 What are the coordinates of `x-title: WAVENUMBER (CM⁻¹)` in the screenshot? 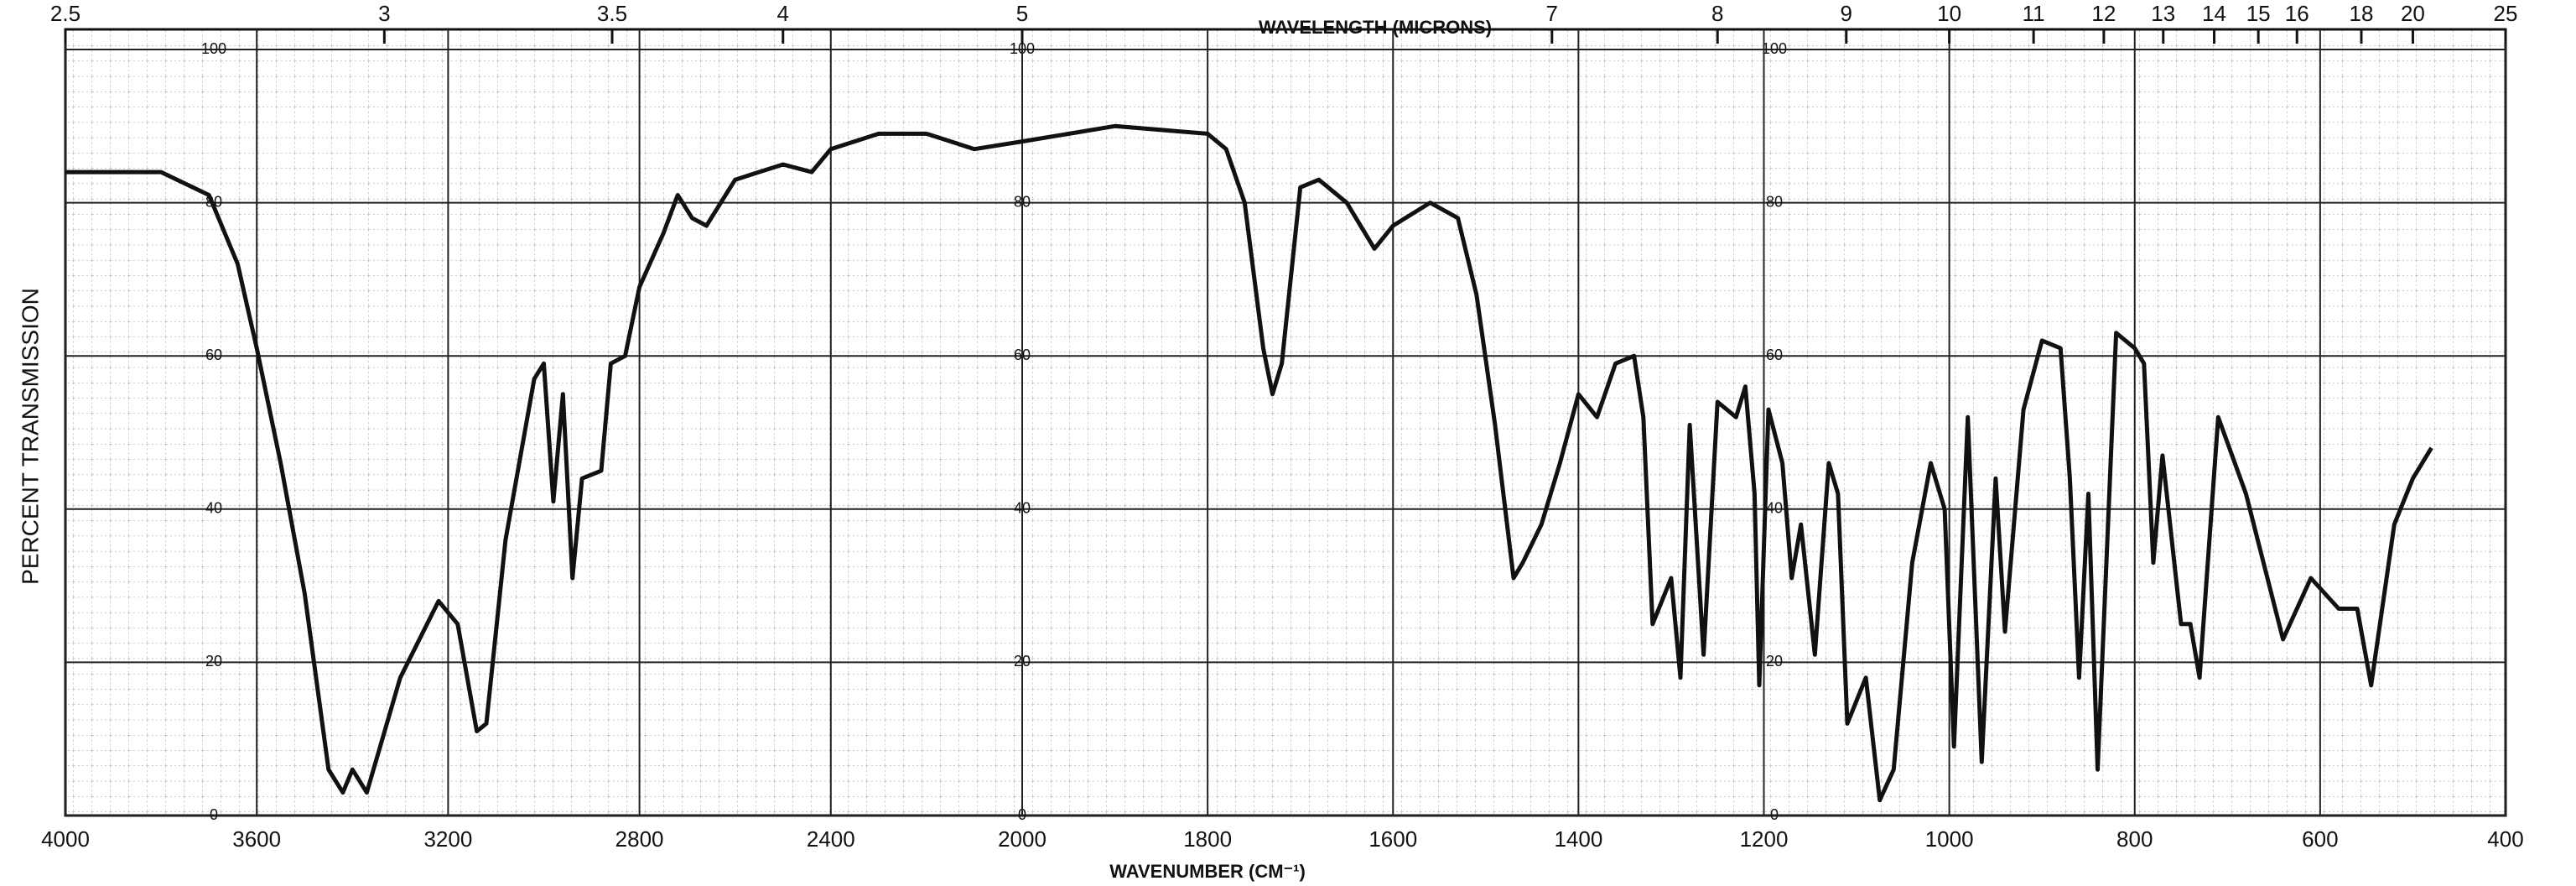 It's located at (1207, 871).